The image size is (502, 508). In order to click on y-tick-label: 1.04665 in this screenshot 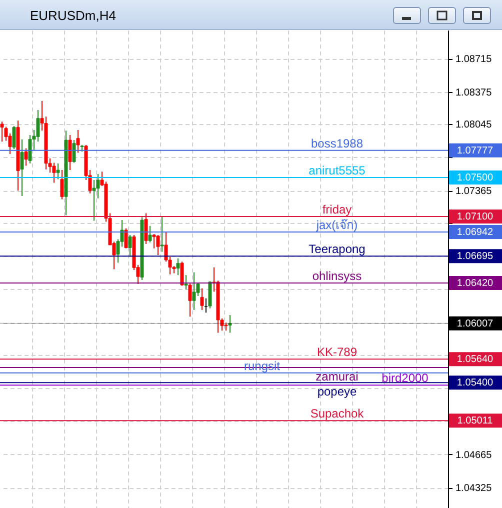, I will do `click(474, 455)`.